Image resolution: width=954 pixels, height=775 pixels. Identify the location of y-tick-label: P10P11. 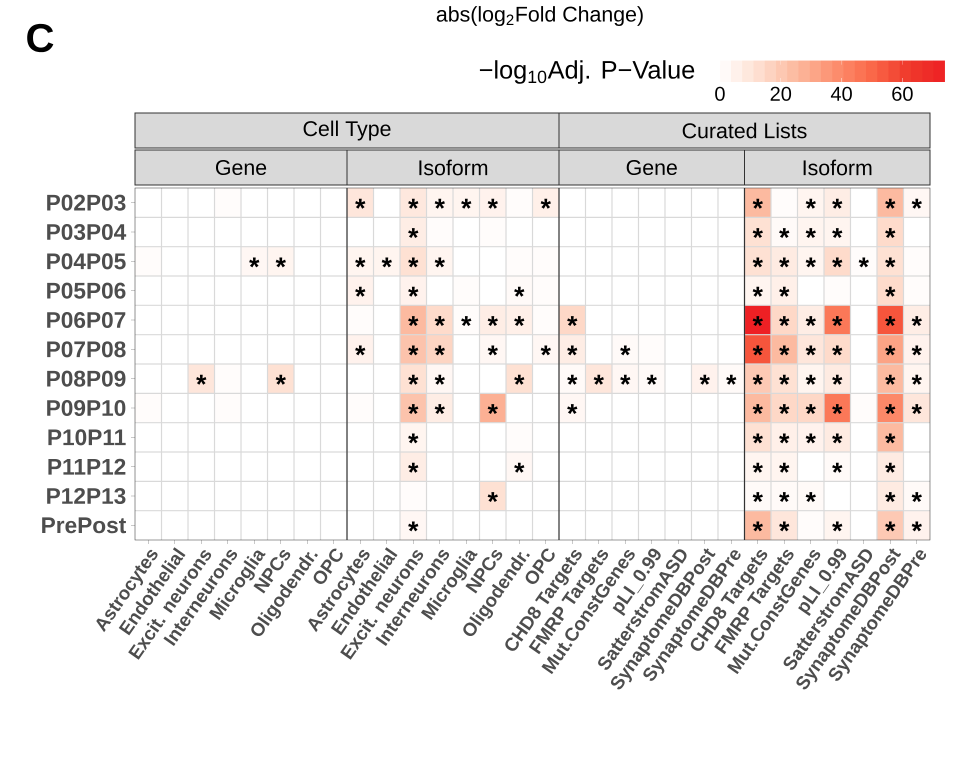
(87, 437).